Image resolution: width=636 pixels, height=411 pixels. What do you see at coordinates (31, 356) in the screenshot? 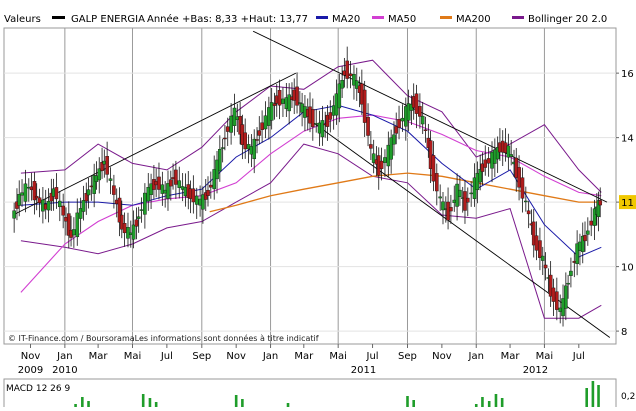
I see `x-tick-label-0: Nov` at bounding box center [31, 356].